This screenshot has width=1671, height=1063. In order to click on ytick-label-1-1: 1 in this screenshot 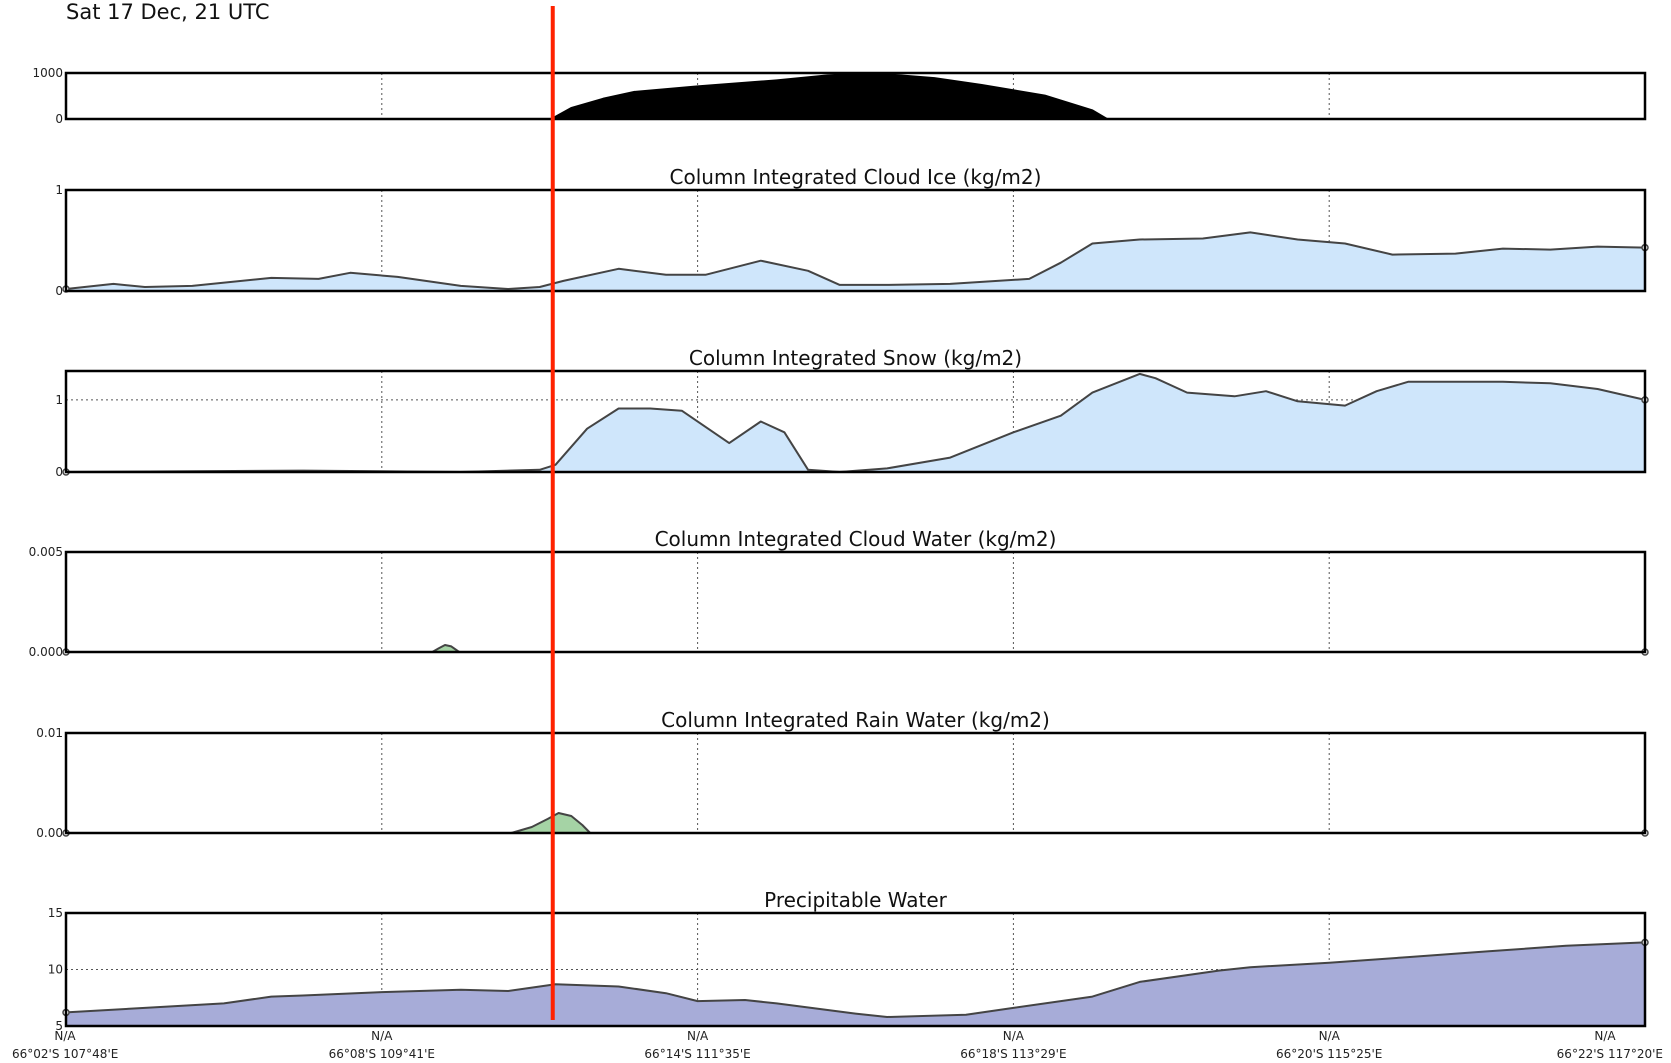, I will do `click(59, 190)`.